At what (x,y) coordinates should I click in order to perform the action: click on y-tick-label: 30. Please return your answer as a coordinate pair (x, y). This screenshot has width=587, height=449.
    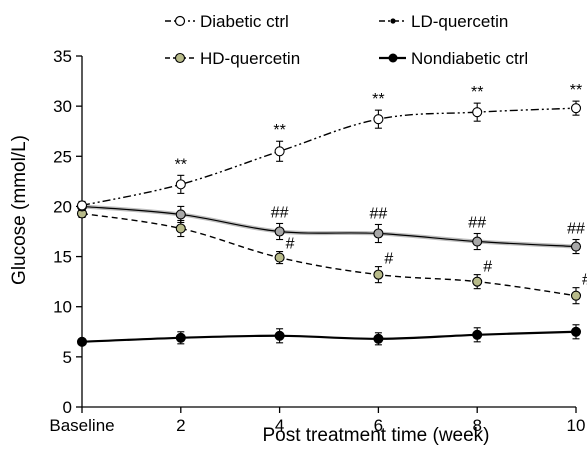
    Looking at the image, I should click on (62, 106).